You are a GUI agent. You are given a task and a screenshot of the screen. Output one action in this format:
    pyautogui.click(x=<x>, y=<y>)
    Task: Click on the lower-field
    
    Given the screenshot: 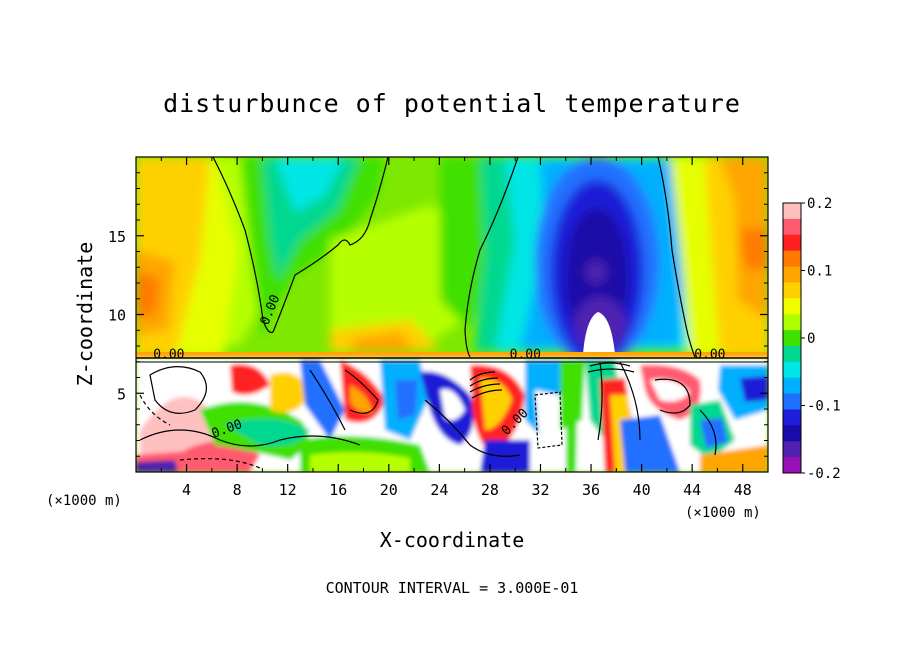 What is the action you would take?
    pyautogui.click(x=452, y=415)
    